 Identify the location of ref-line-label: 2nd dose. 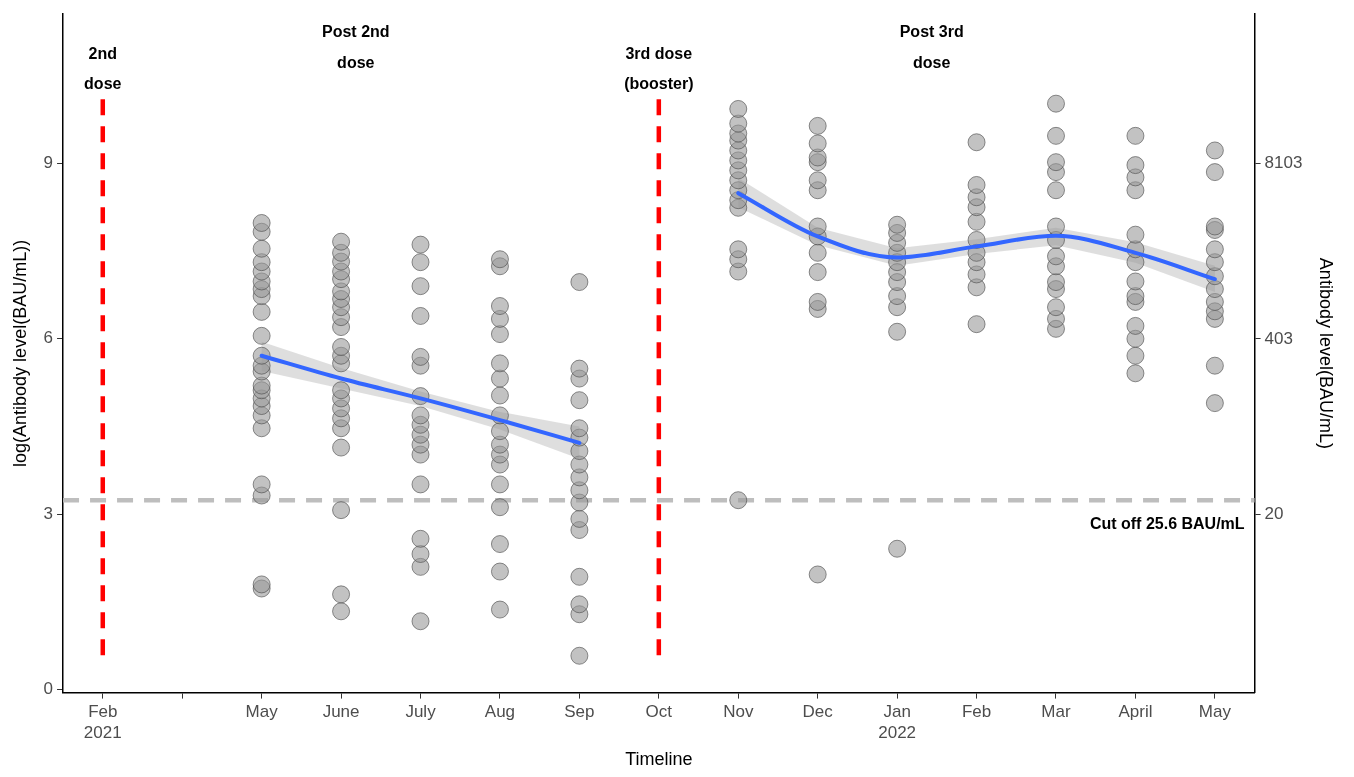
(103, 68).